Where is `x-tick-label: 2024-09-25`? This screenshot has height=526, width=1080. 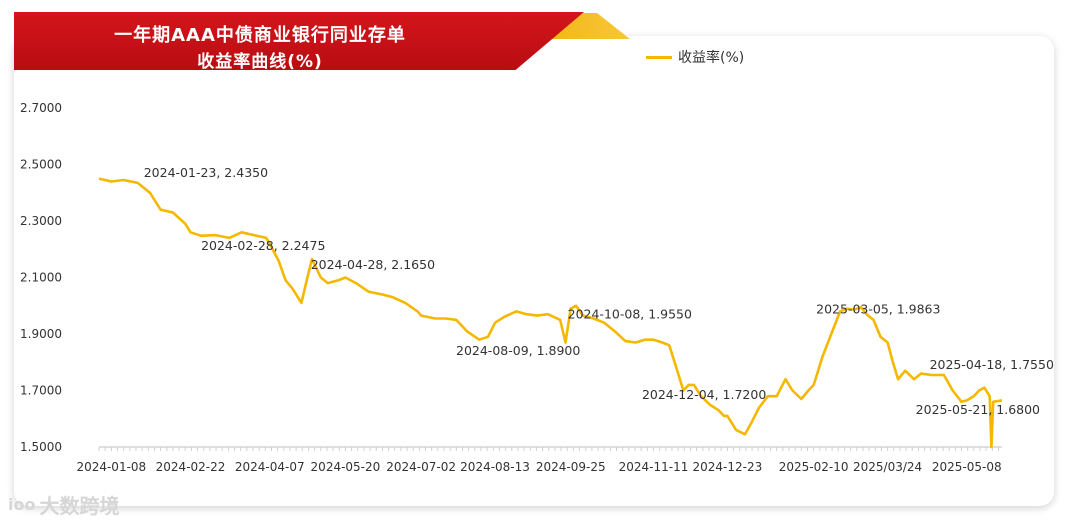
x-tick-label: 2024-09-25 is located at coordinates (571, 467).